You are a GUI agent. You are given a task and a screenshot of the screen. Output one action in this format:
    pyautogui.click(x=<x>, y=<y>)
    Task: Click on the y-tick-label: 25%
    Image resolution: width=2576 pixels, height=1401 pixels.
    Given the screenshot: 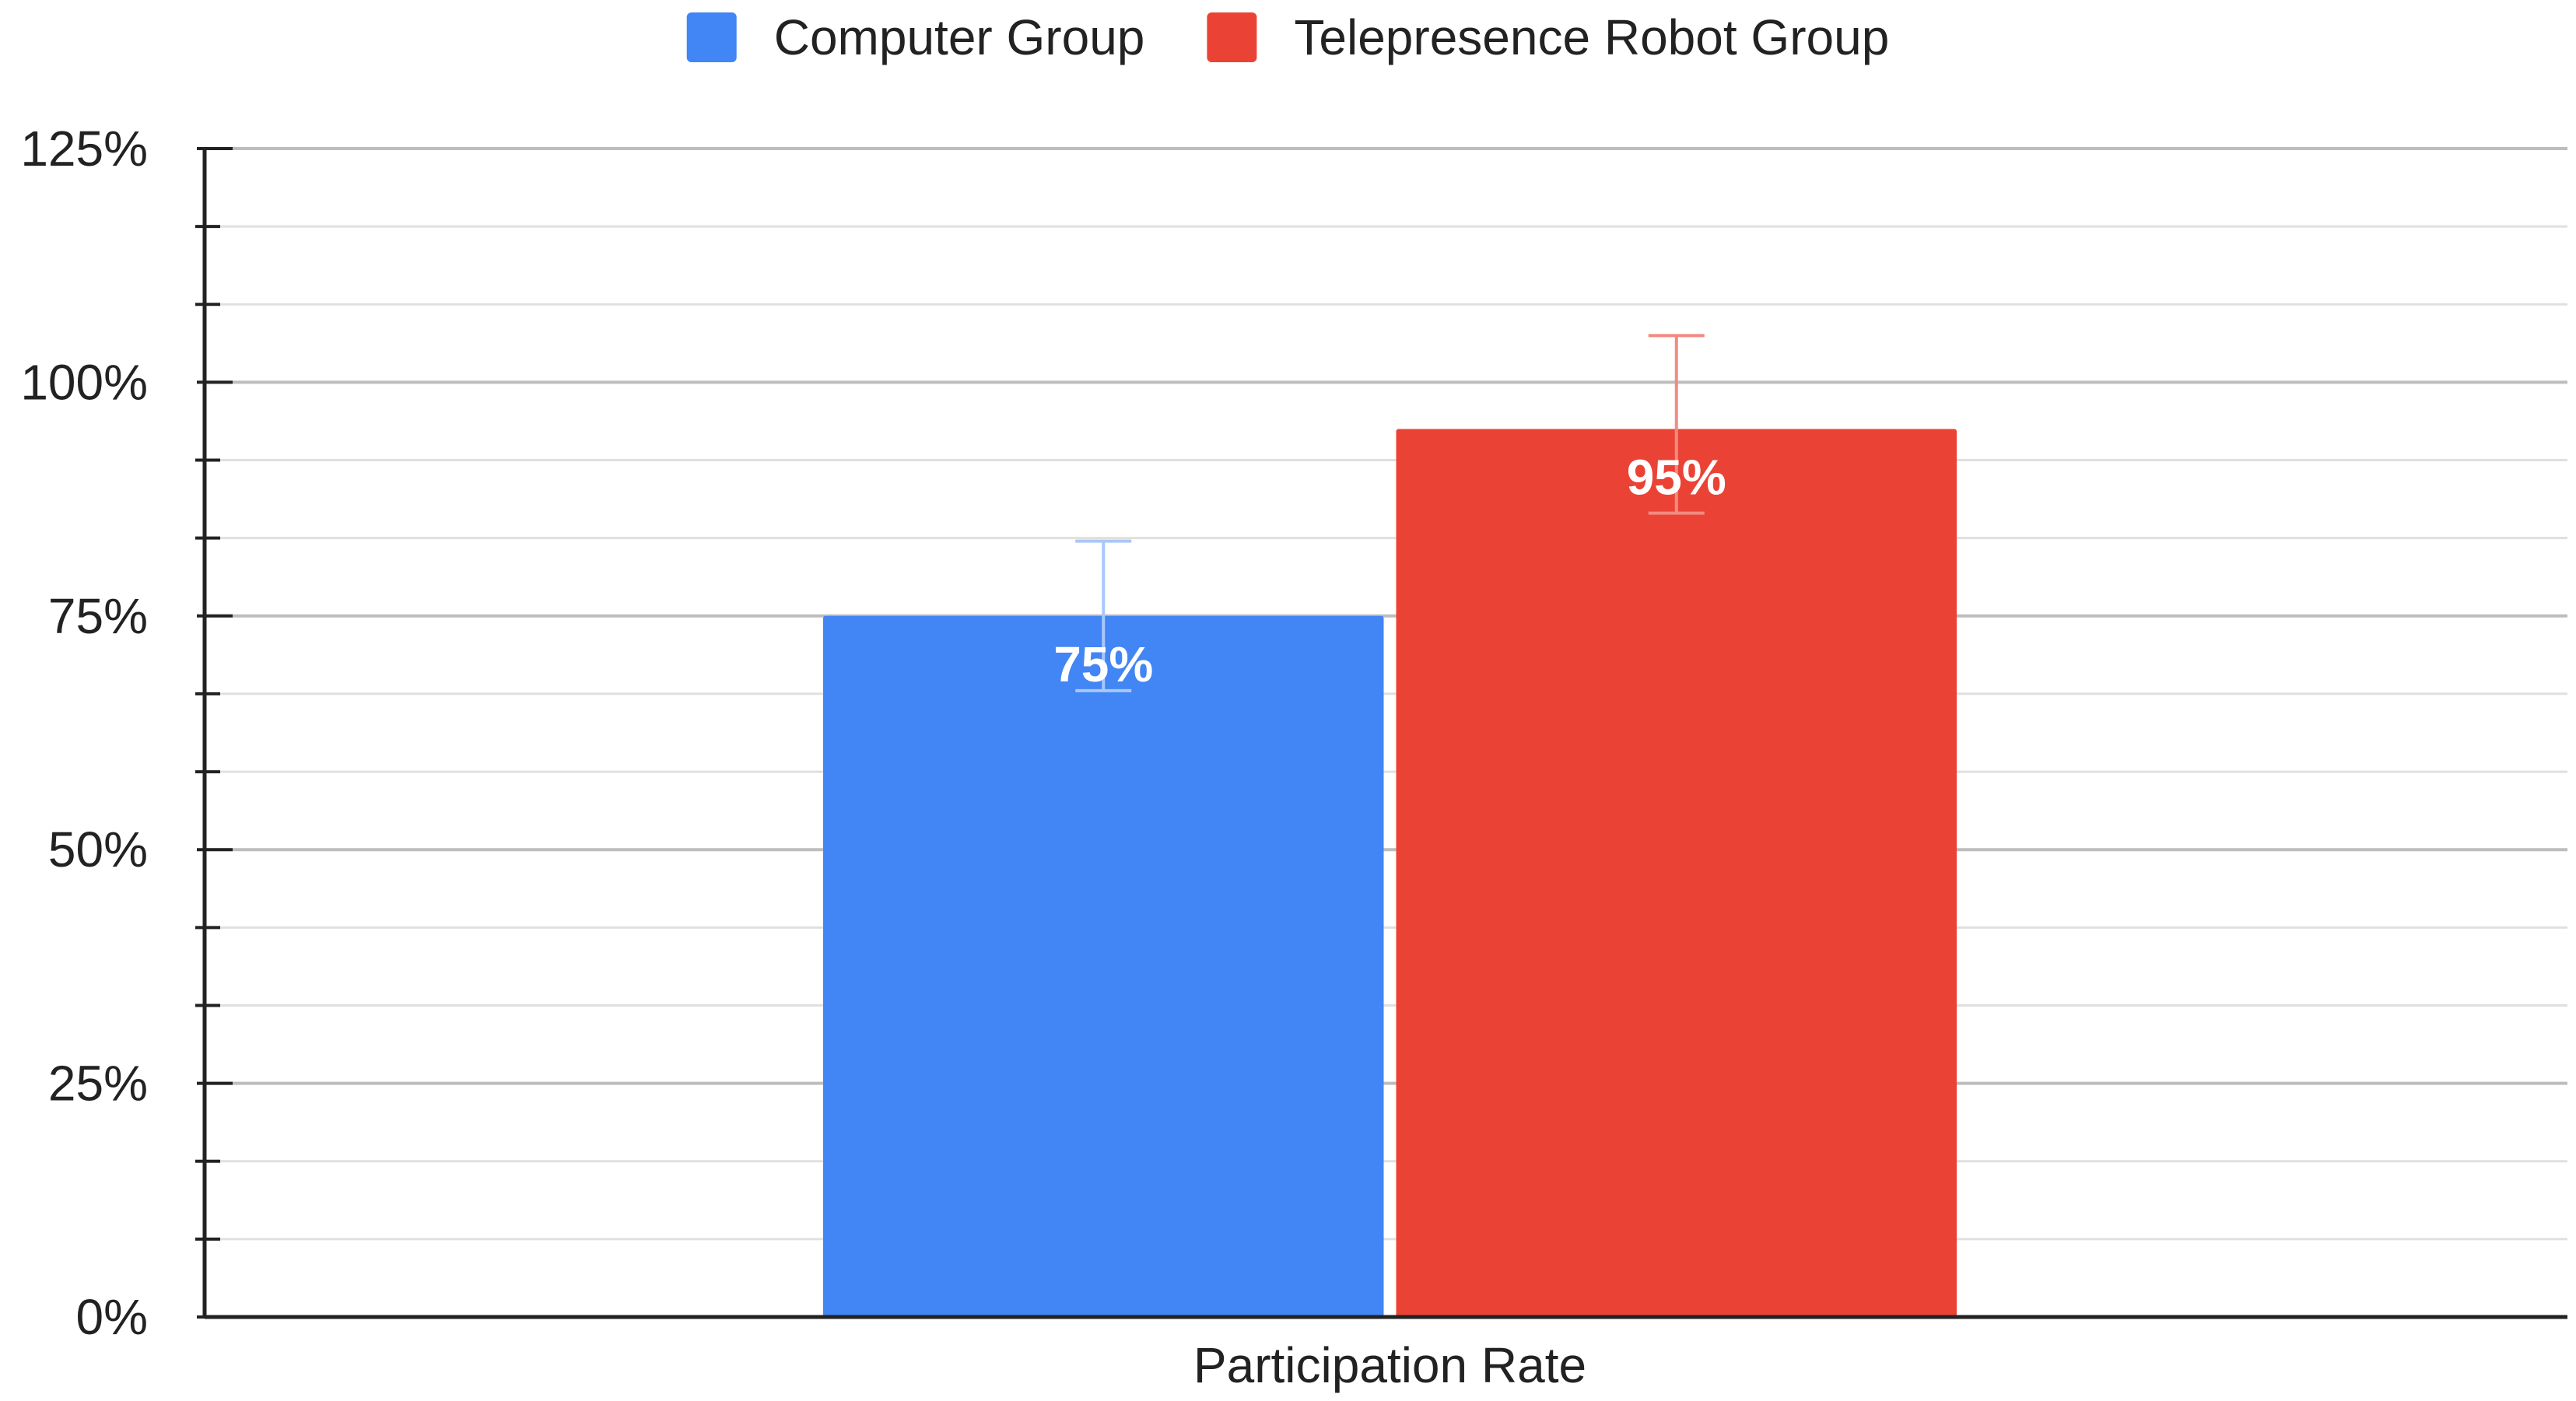 What is the action you would take?
    pyautogui.click(x=98, y=1084)
    